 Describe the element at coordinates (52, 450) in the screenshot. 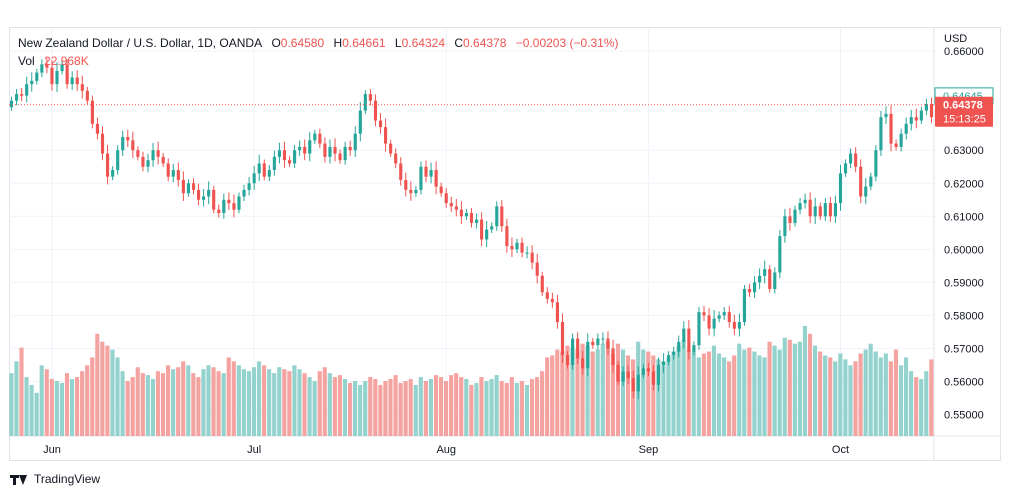

I see `time-tick-label: Jun` at that location.